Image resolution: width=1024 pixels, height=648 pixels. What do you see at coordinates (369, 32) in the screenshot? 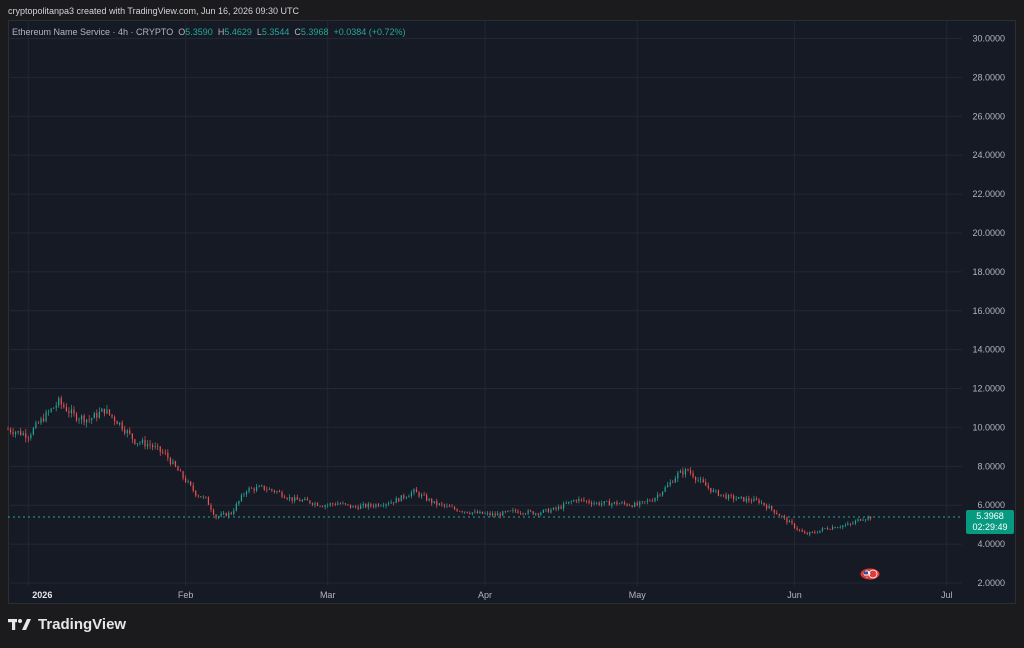
I see `legend-change-value: +0.0384 (+0.72%)` at bounding box center [369, 32].